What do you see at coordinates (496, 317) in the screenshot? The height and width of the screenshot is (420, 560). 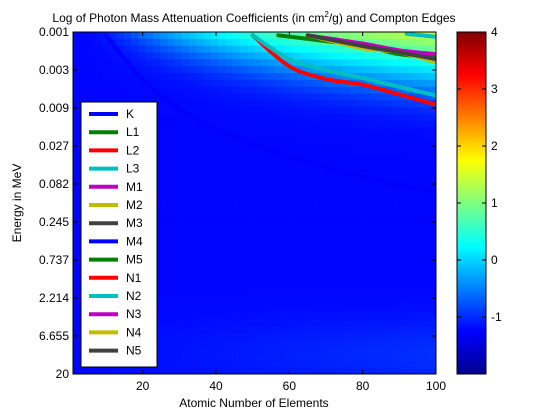 I see `colorbar-tick-label: -1` at bounding box center [496, 317].